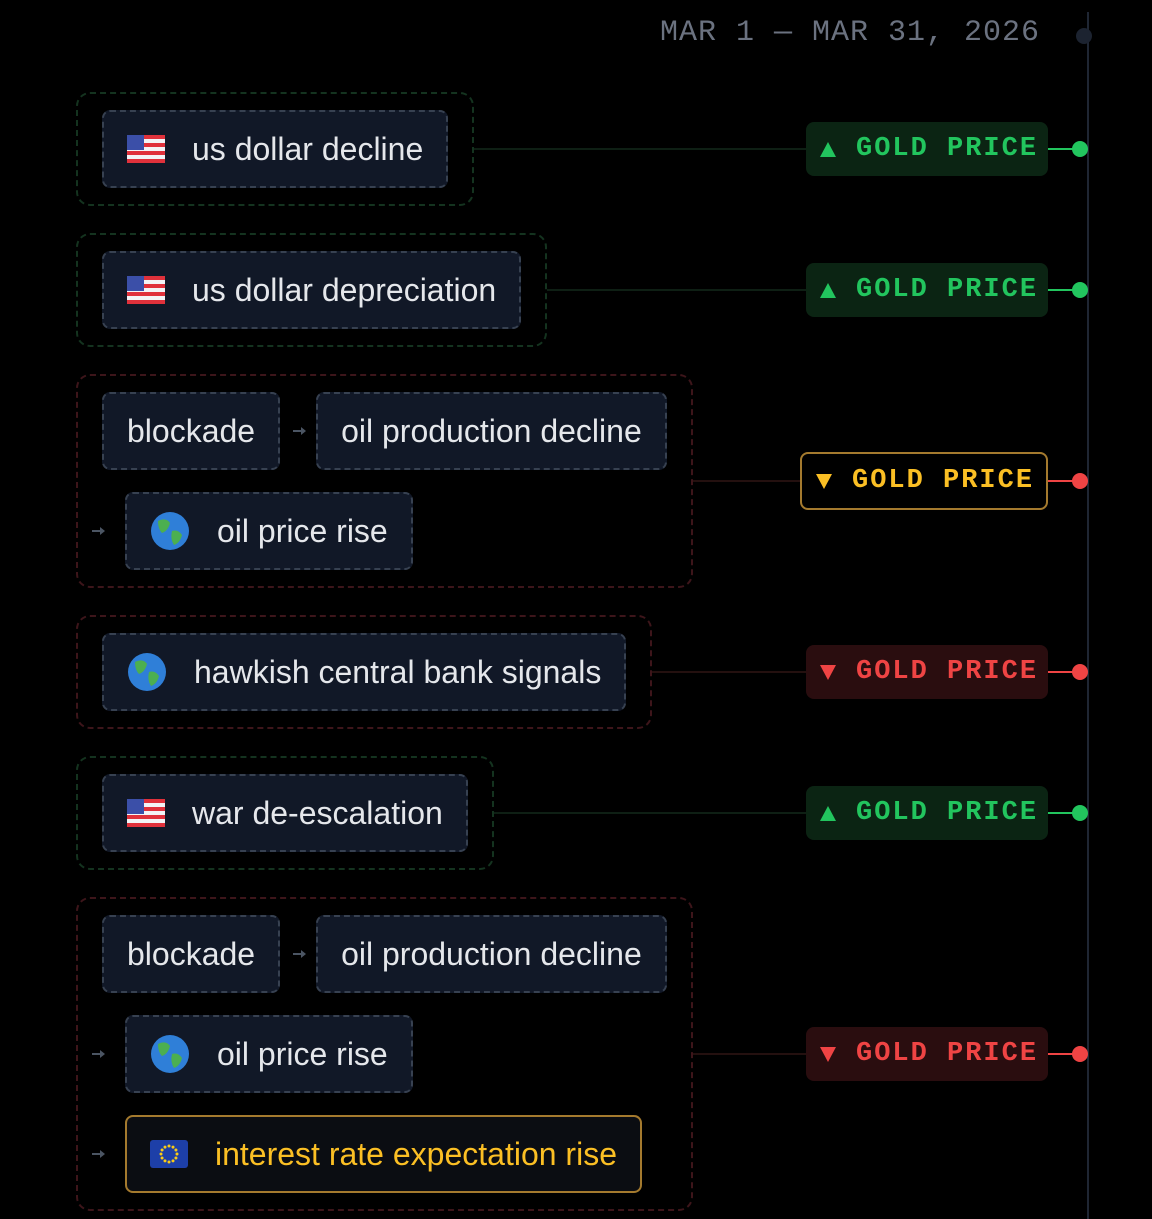 The height and width of the screenshot is (1219, 1152). I want to click on chain-row: oil price rise, so click(379, 1054).